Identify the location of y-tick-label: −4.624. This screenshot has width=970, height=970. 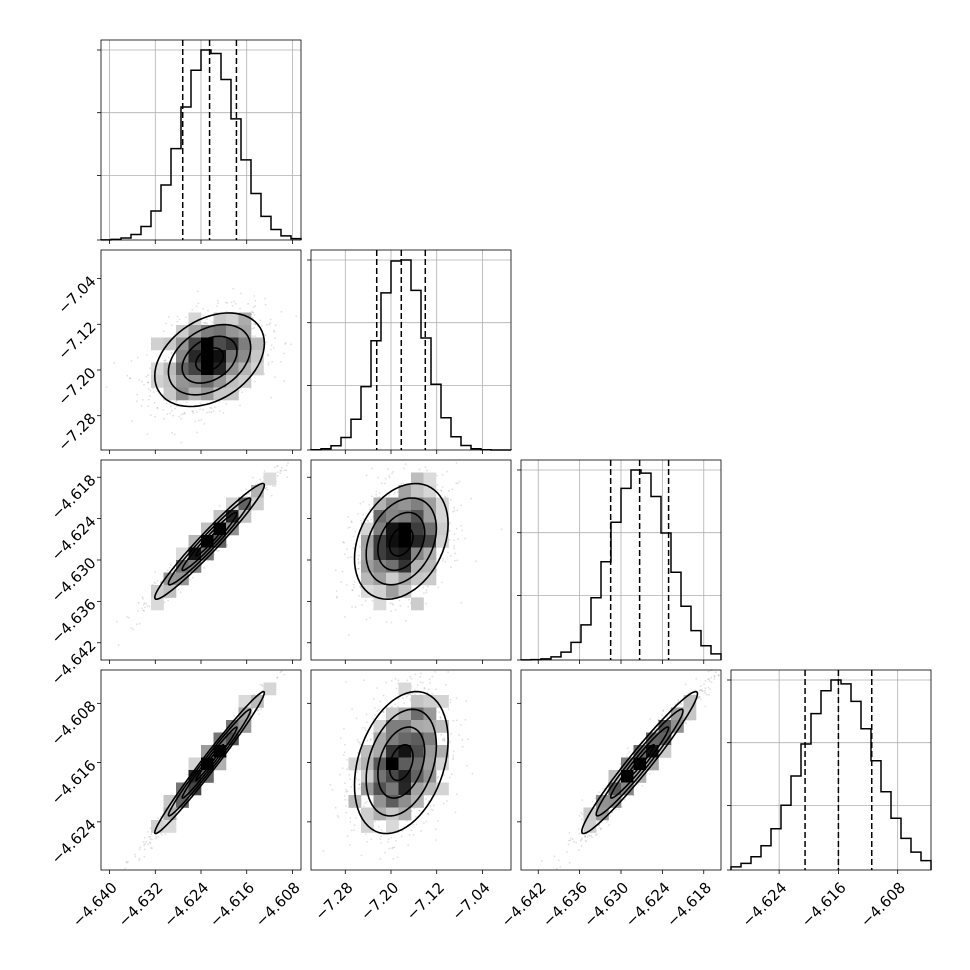
(74, 538).